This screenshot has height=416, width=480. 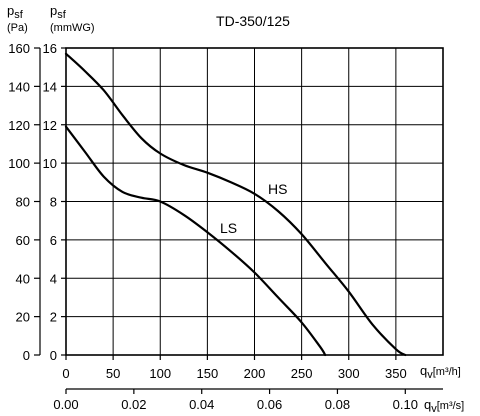 What do you see at coordinates (19, 163) in the screenshot?
I see `y-primary-tick-label: 100` at bounding box center [19, 163].